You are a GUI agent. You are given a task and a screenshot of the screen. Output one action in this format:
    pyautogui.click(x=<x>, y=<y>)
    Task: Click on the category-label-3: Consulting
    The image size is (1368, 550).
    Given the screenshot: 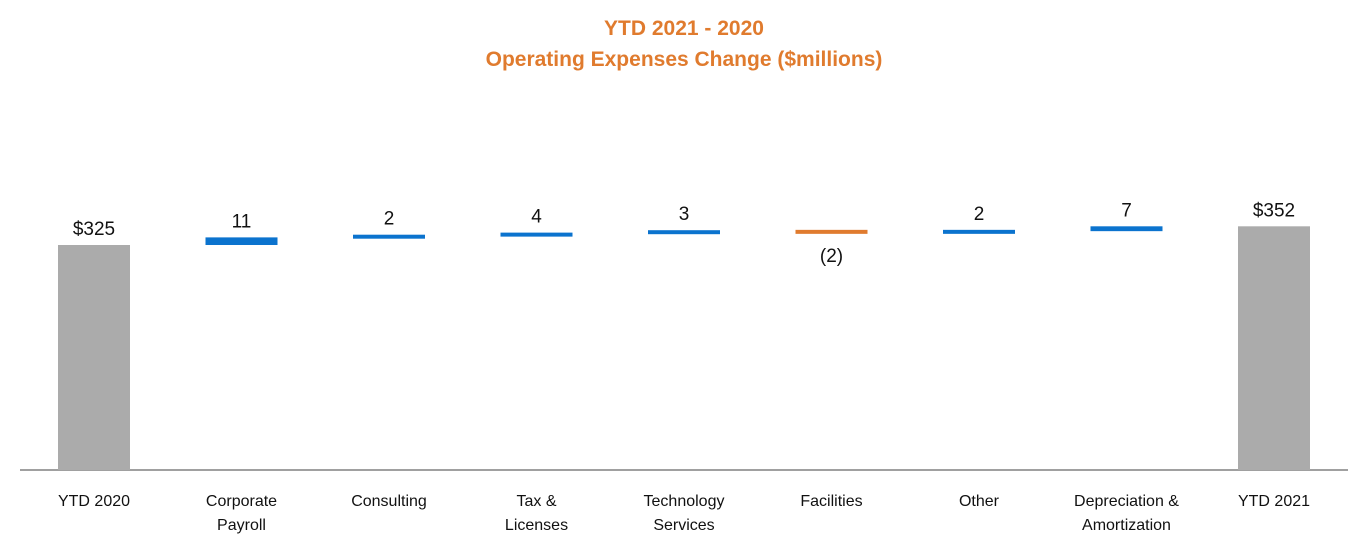 What is the action you would take?
    pyautogui.click(x=389, y=501)
    